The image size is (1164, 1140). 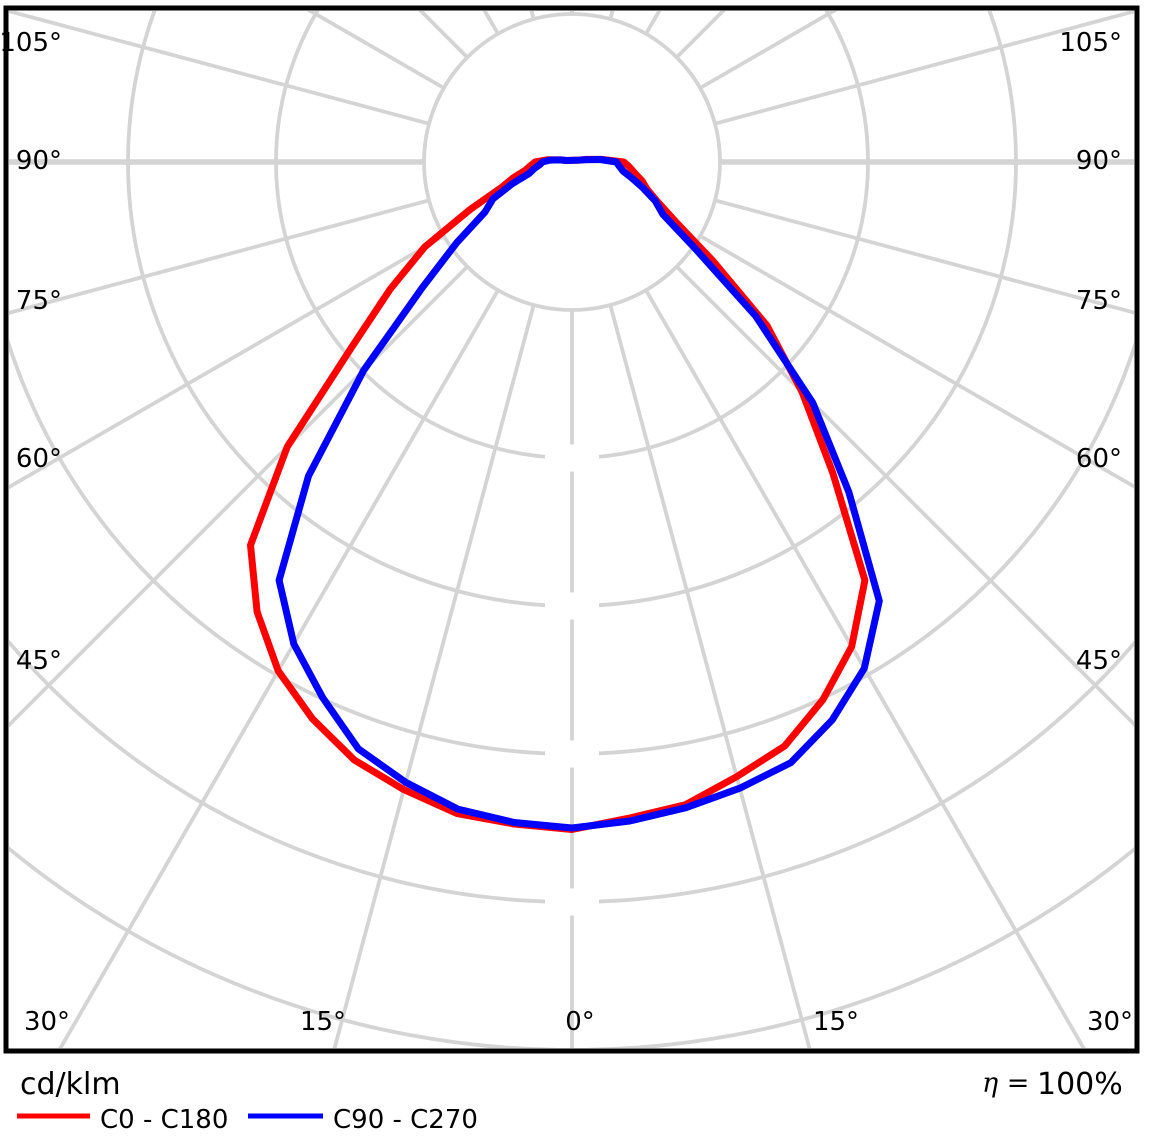 I want to click on angle-label-right: 105°, so click(x=1090, y=43).